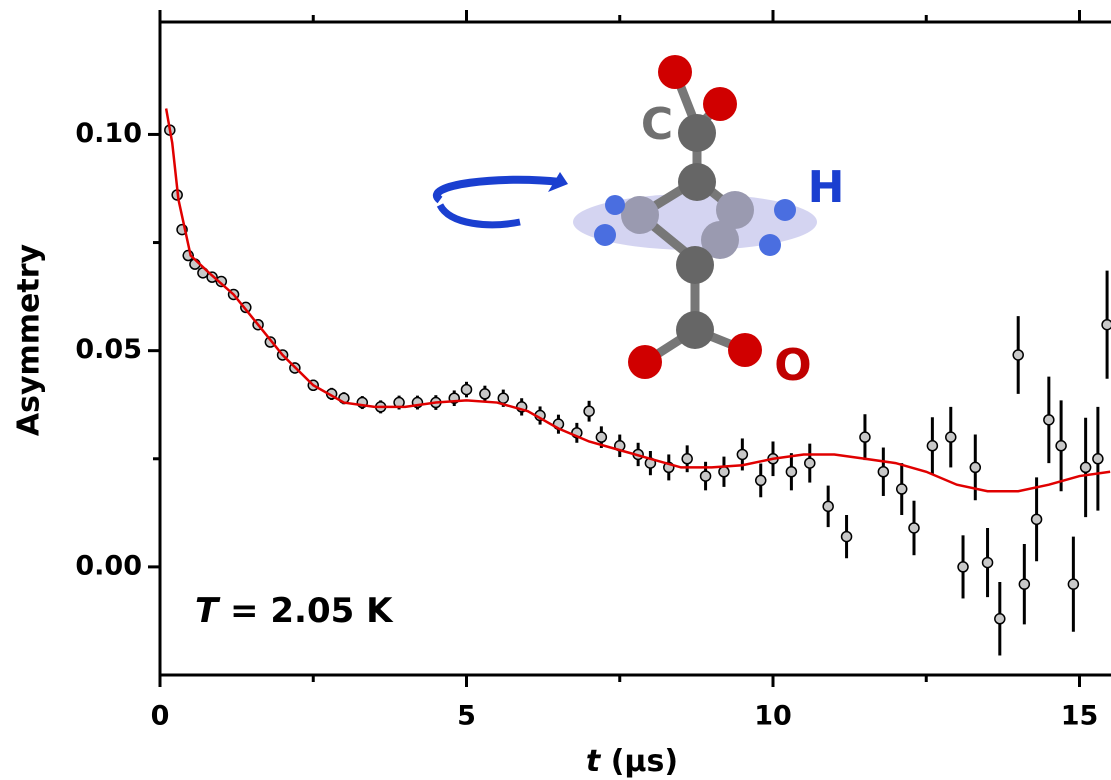  What do you see at coordinates (644, 761) in the screenshot?
I see `x-axis-unit: (μs)` at bounding box center [644, 761].